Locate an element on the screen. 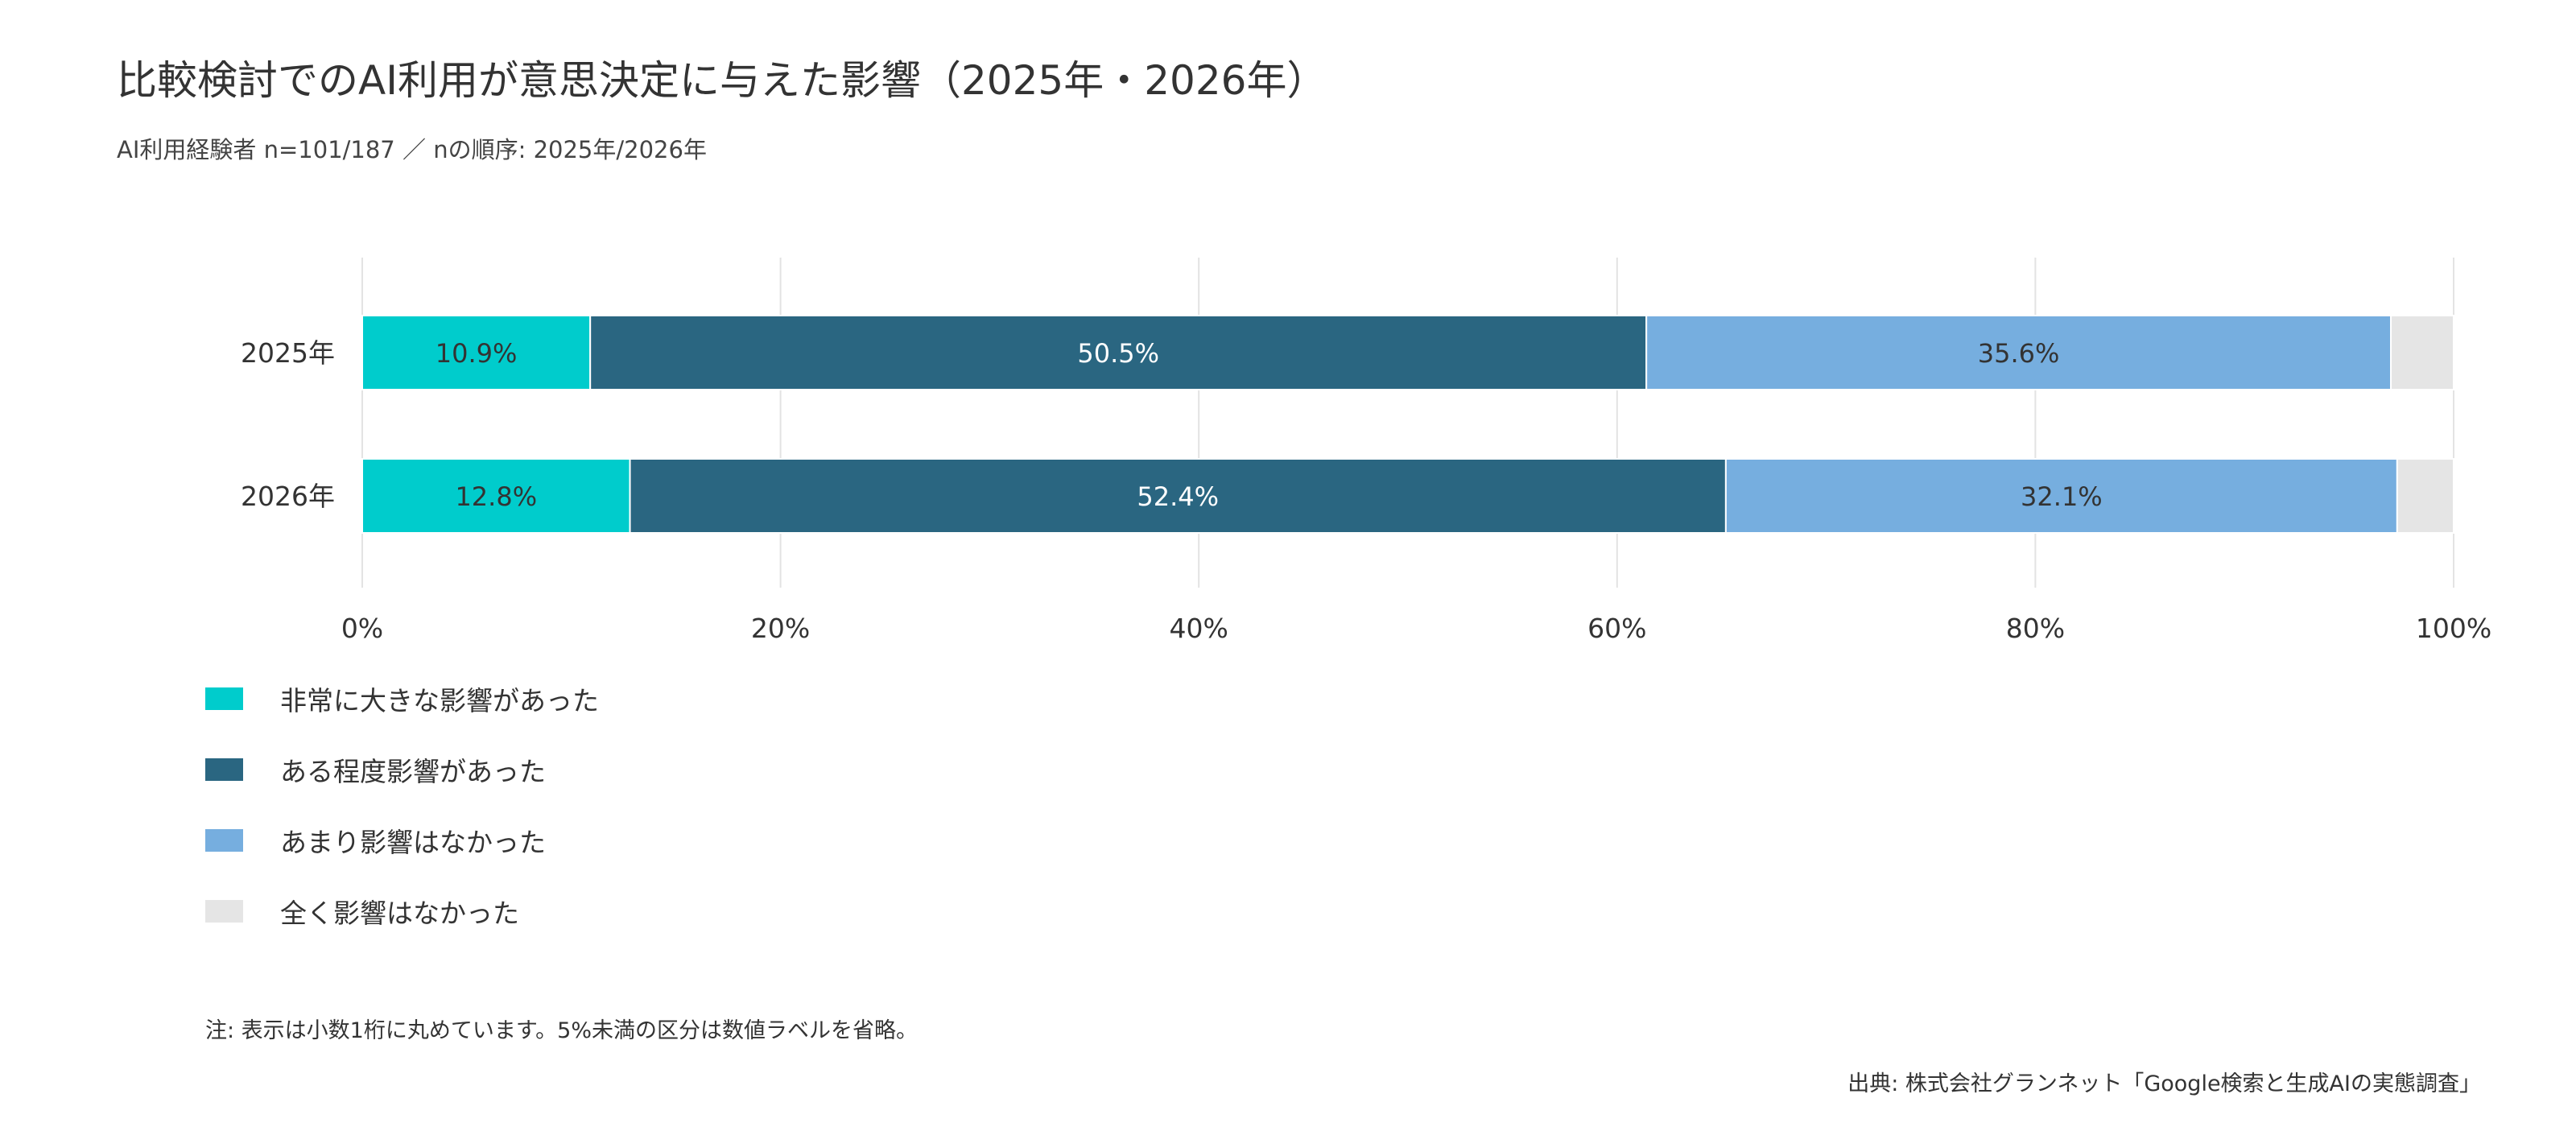  bar-value-label: 35.6% is located at coordinates (2019, 353).